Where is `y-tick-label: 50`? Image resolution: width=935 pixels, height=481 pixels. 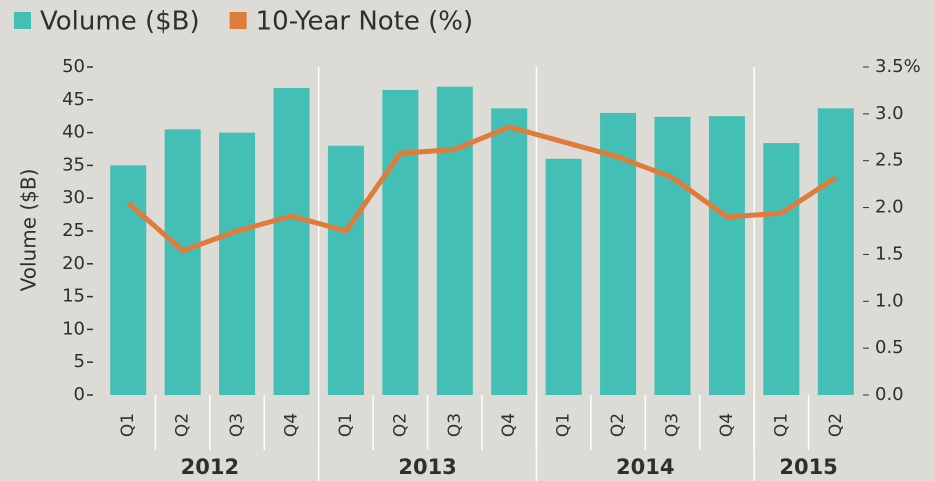
y-tick-label: 50 is located at coordinates (73, 66).